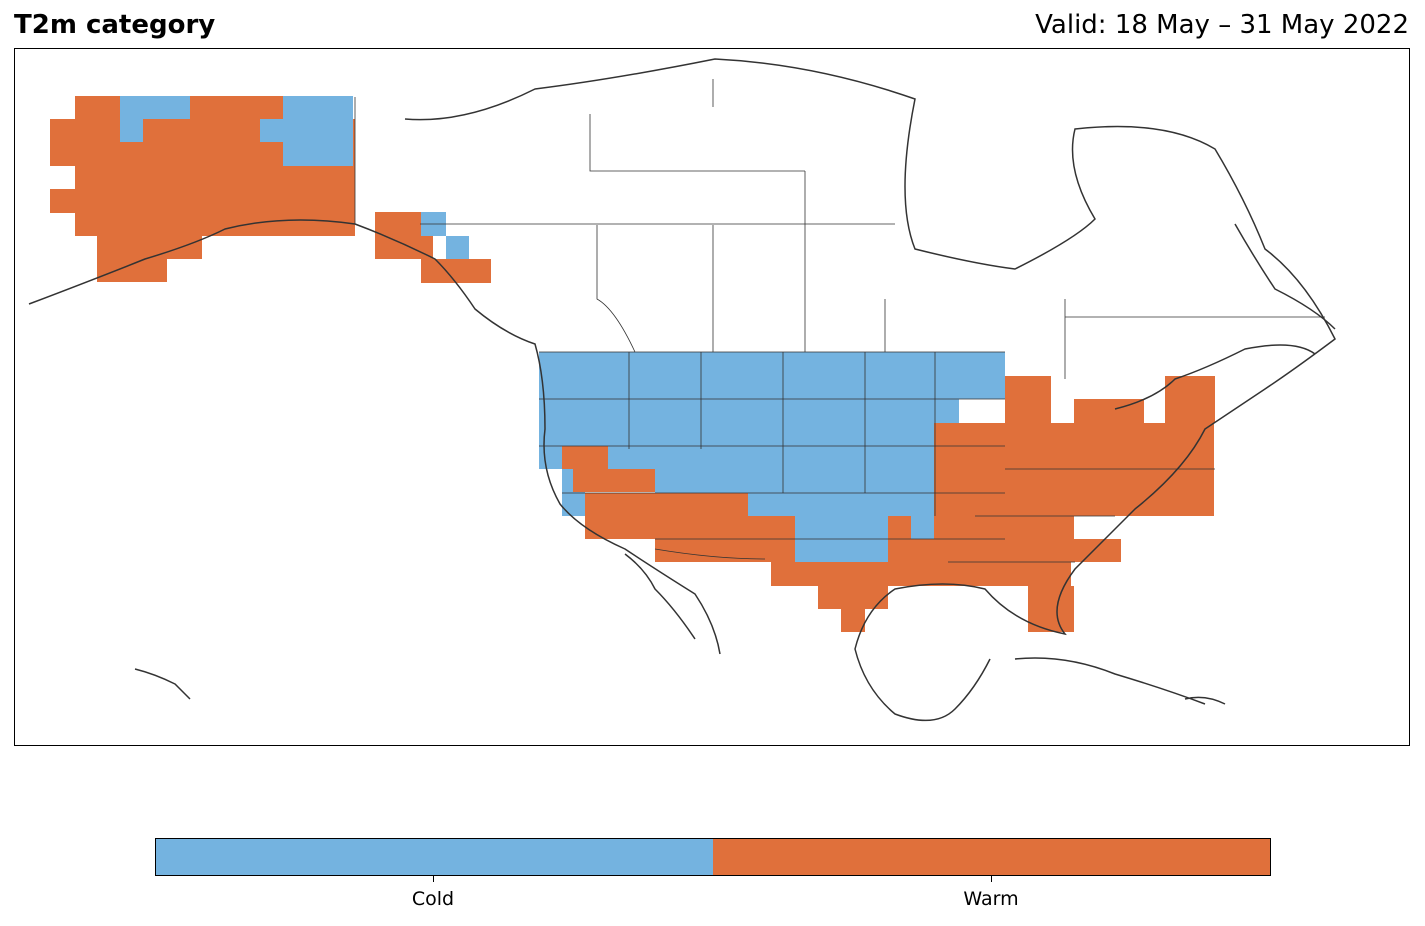 The height and width of the screenshot is (926, 1425). What do you see at coordinates (991, 879) in the screenshot?
I see `colorbar-tick-warm` at bounding box center [991, 879].